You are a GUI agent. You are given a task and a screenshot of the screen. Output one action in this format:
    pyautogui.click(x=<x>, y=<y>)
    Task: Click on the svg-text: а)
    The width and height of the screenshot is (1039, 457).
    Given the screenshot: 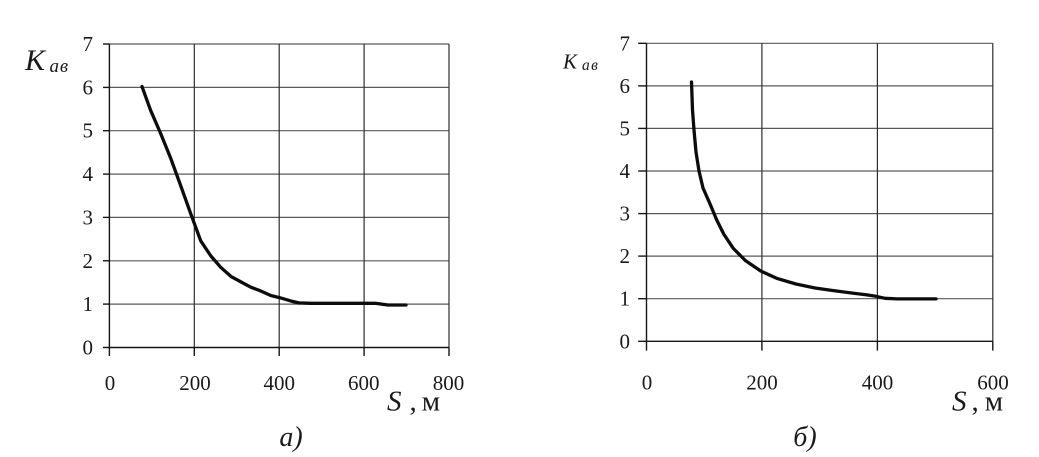 What is the action you would take?
    pyautogui.click(x=290, y=437)
    